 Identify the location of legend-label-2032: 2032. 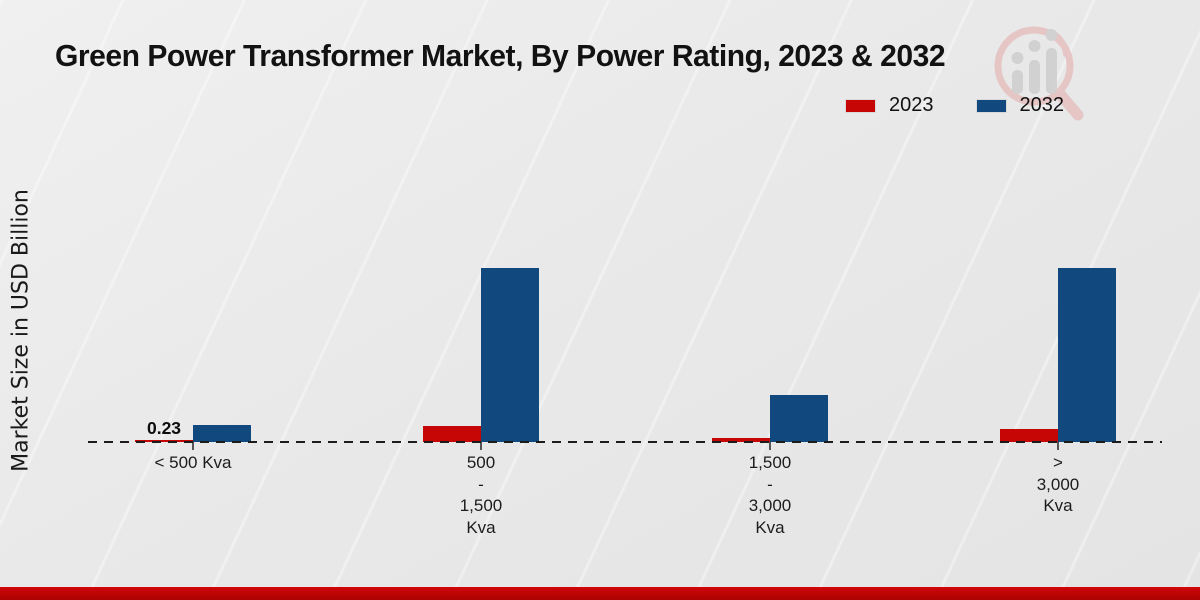
(1042, 105).